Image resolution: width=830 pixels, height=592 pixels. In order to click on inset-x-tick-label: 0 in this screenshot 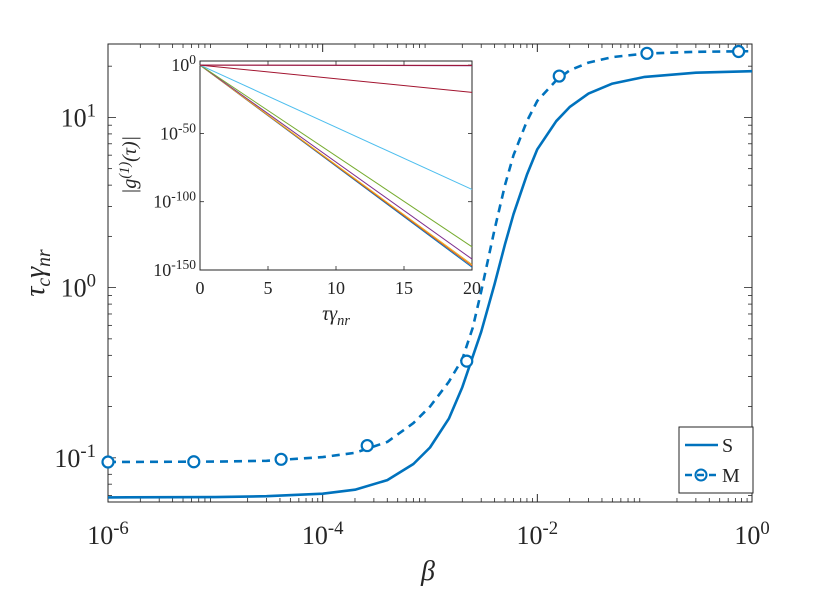, I will do `click(200, 288)`.